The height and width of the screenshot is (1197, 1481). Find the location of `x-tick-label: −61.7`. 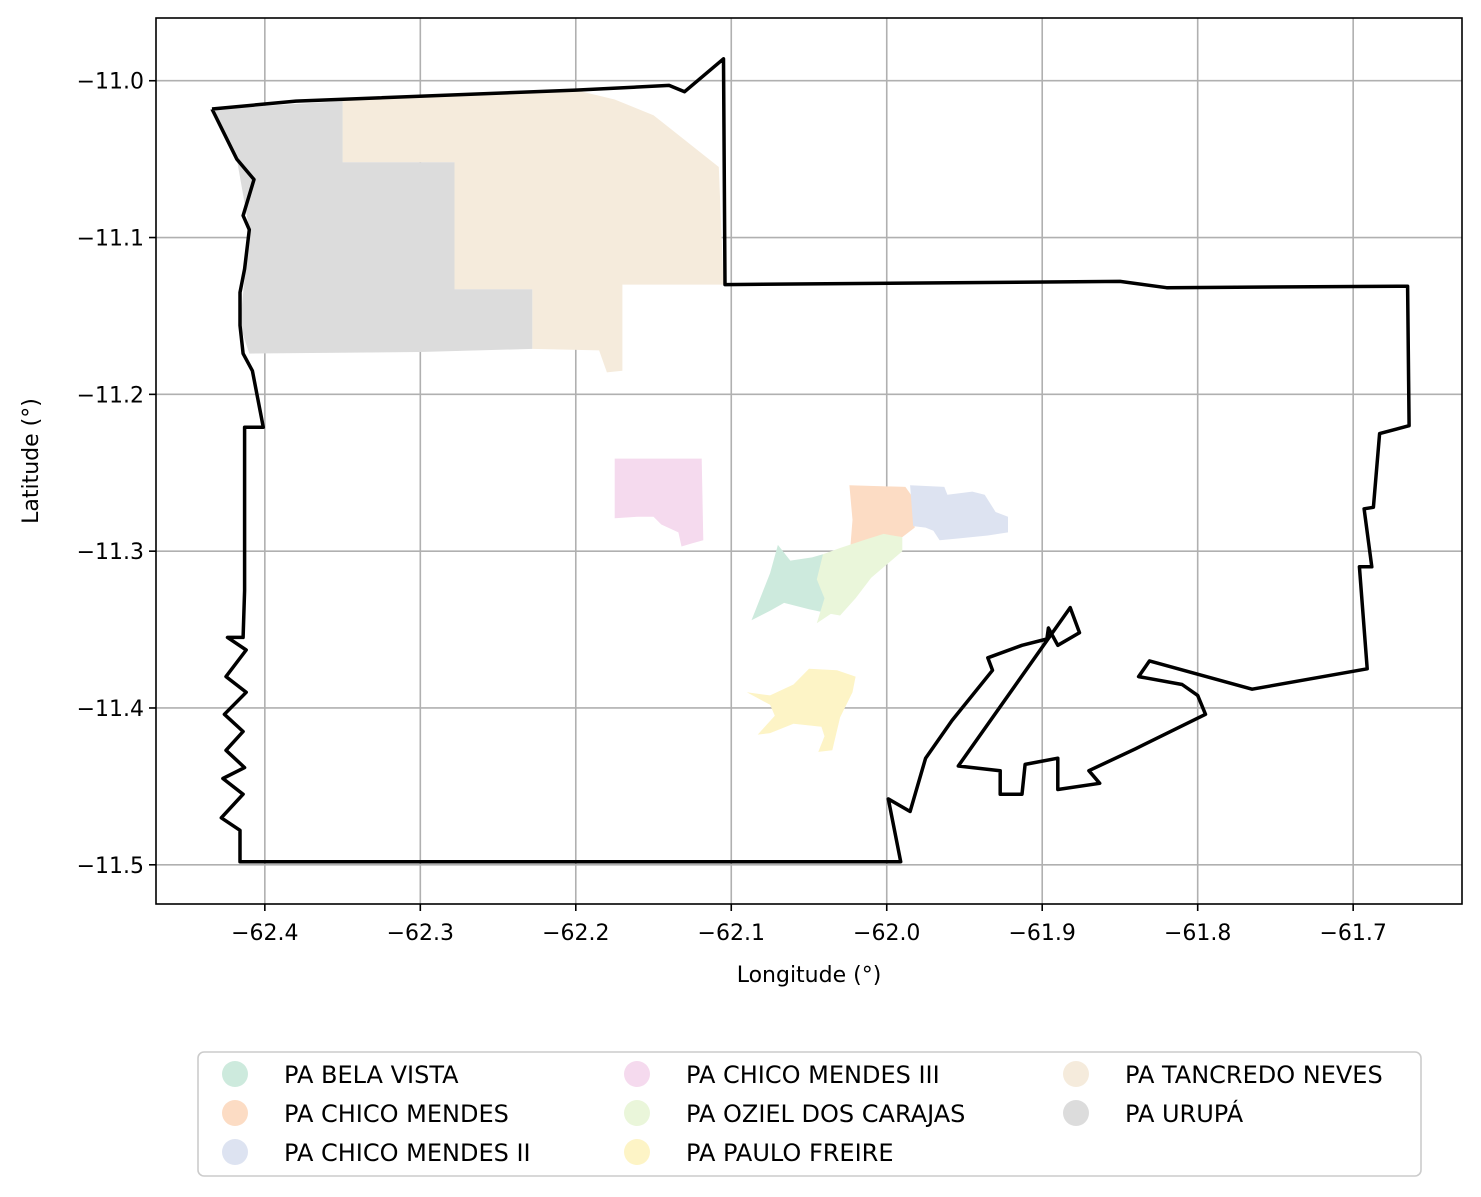

x-tick-label: −61.7 is located at coordinates (1352, 933).